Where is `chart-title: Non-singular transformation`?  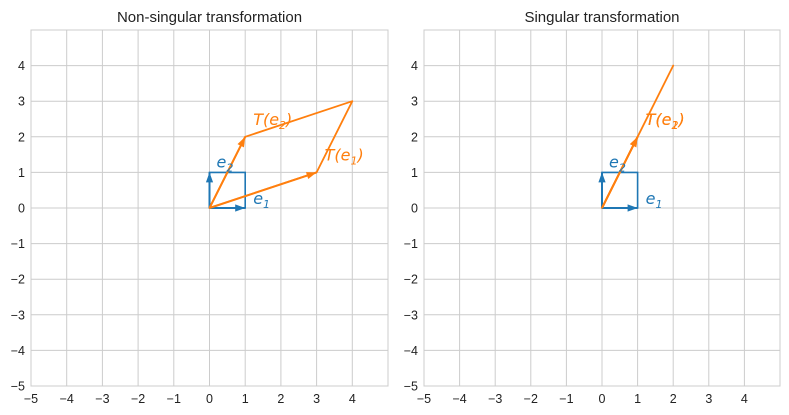 chart-title: Non-singular transformation is located at coordinates (209, 17).